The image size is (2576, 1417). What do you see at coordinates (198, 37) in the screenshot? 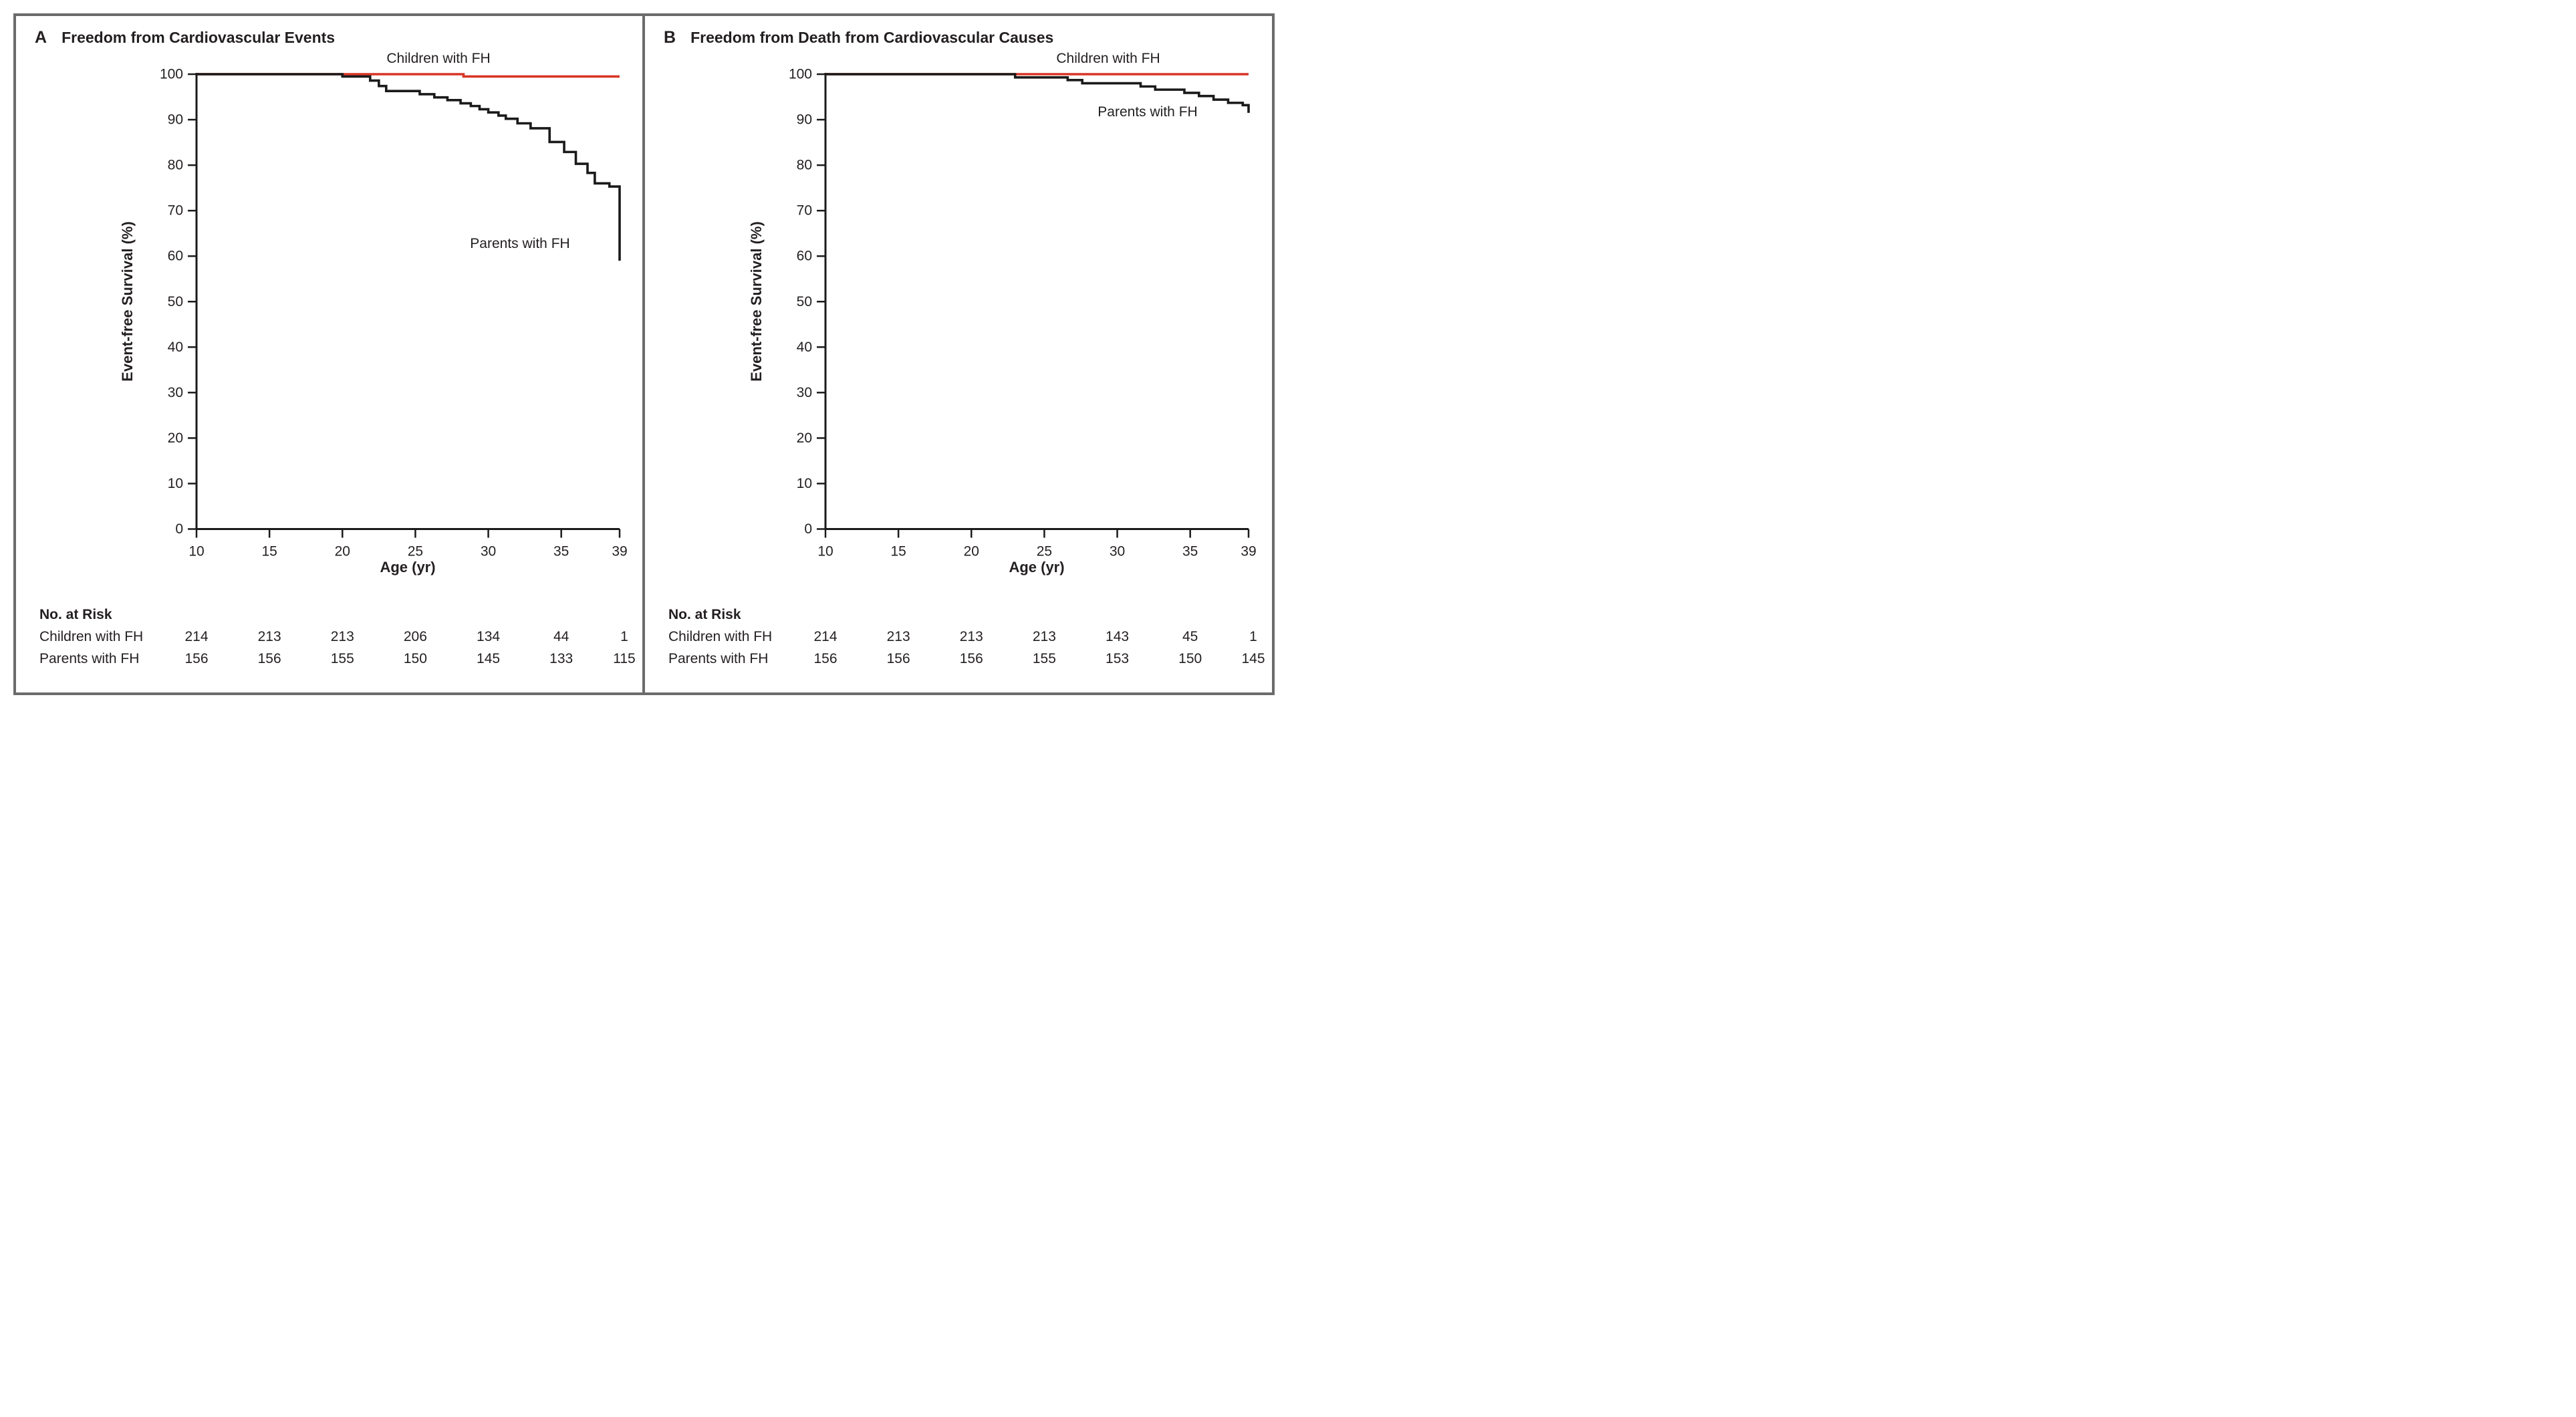
I see `panel-a-title-text: Freedom from Cardiovascular Events` at bounding box center [198, 37].